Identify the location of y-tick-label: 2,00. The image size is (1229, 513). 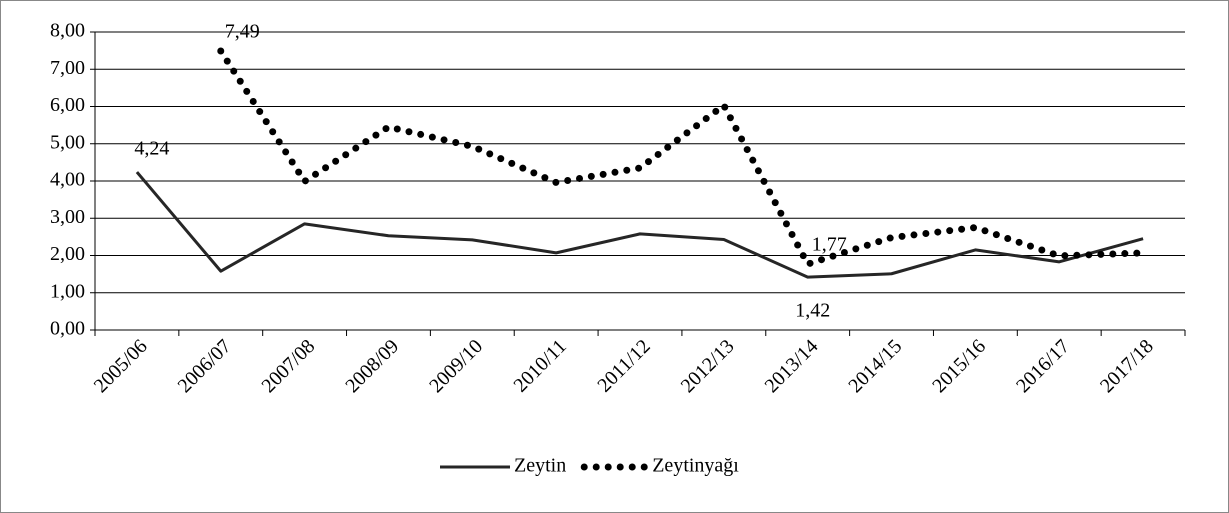
(67, 254).